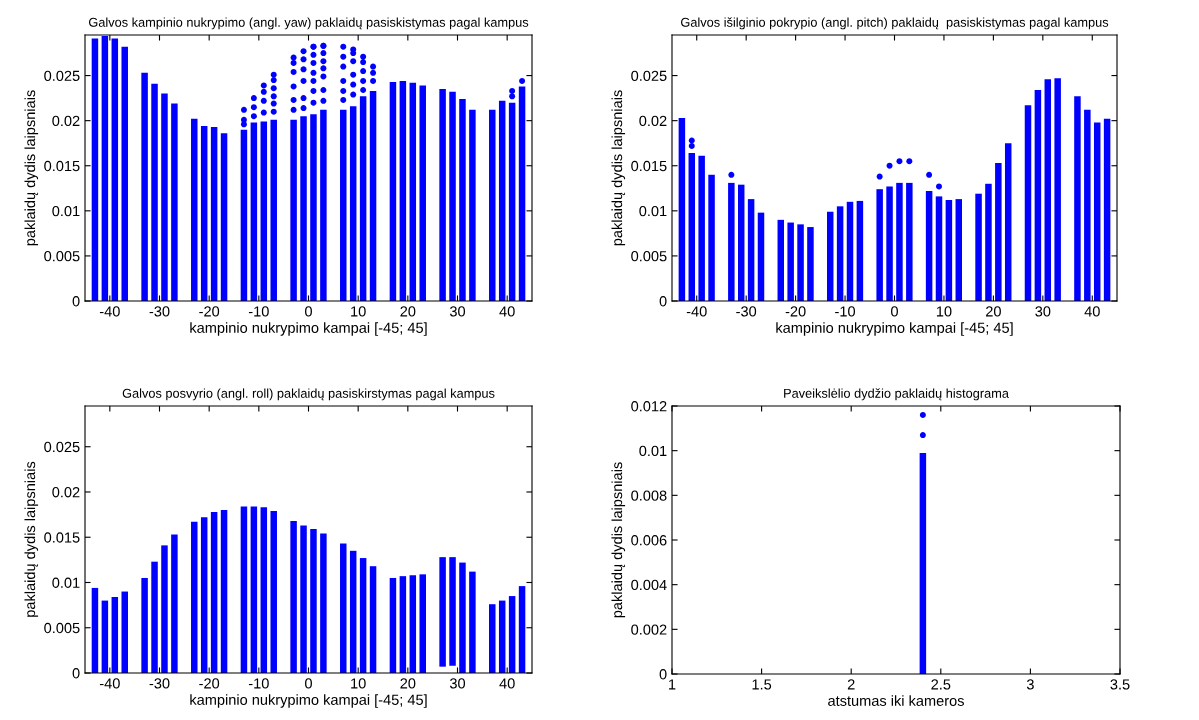 The image size is (1199, 720). I want to click on chart-title: Galvos kampinio nukrypimo (angl. yaw) paklaidų pasiskistymas pagal kampus, so click(309, 23).